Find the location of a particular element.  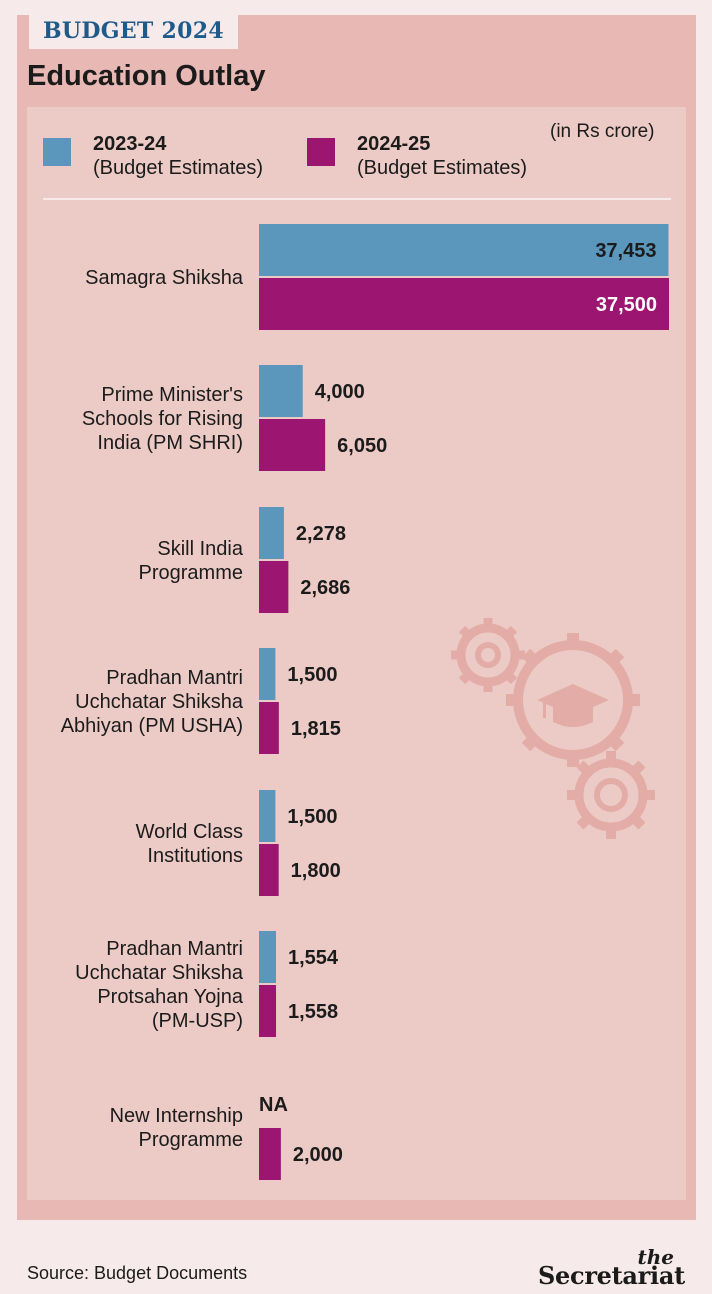

category-label-line: Samagra Shiksha is located at coordinates (164, 278).